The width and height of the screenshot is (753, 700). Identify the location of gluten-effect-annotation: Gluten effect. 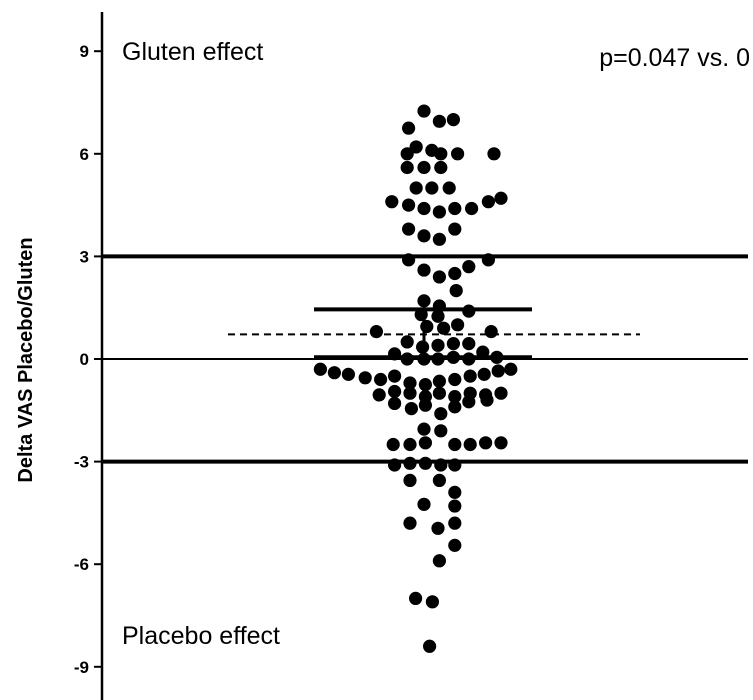
(192, 52).